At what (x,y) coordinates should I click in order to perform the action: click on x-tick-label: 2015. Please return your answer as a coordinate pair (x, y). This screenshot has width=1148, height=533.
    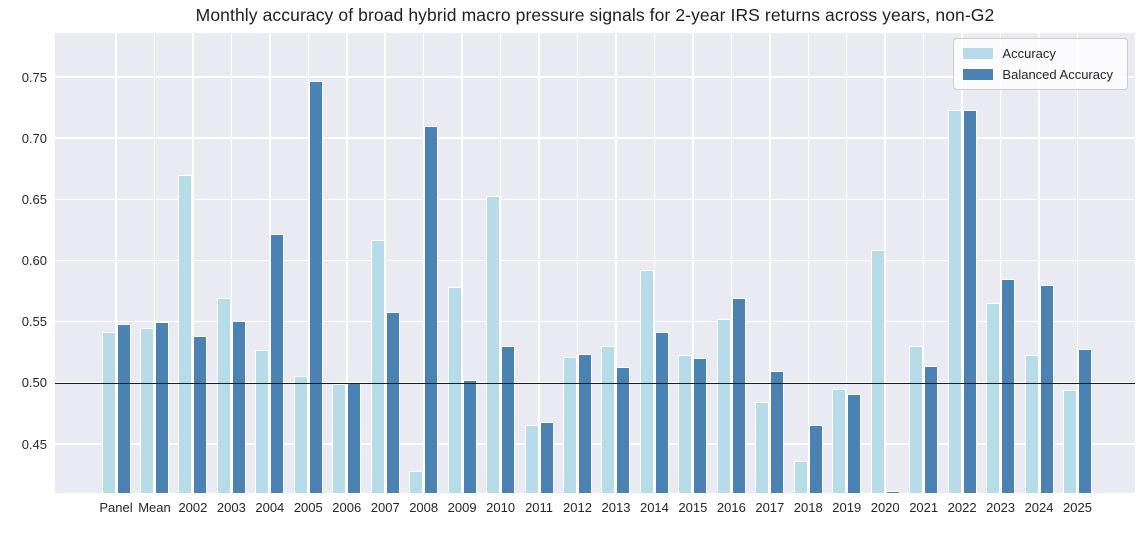
    Looking at the image, I should click on (693, 507).